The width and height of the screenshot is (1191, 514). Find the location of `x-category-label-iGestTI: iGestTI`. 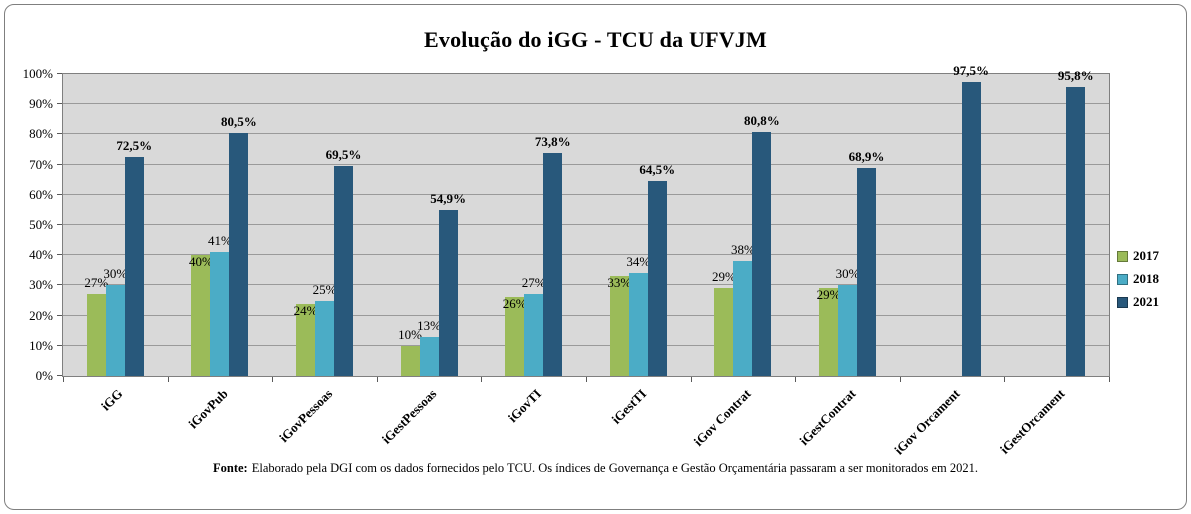

x-category-label-iGestTI: iGestTI is located at coordinates (628, 406).